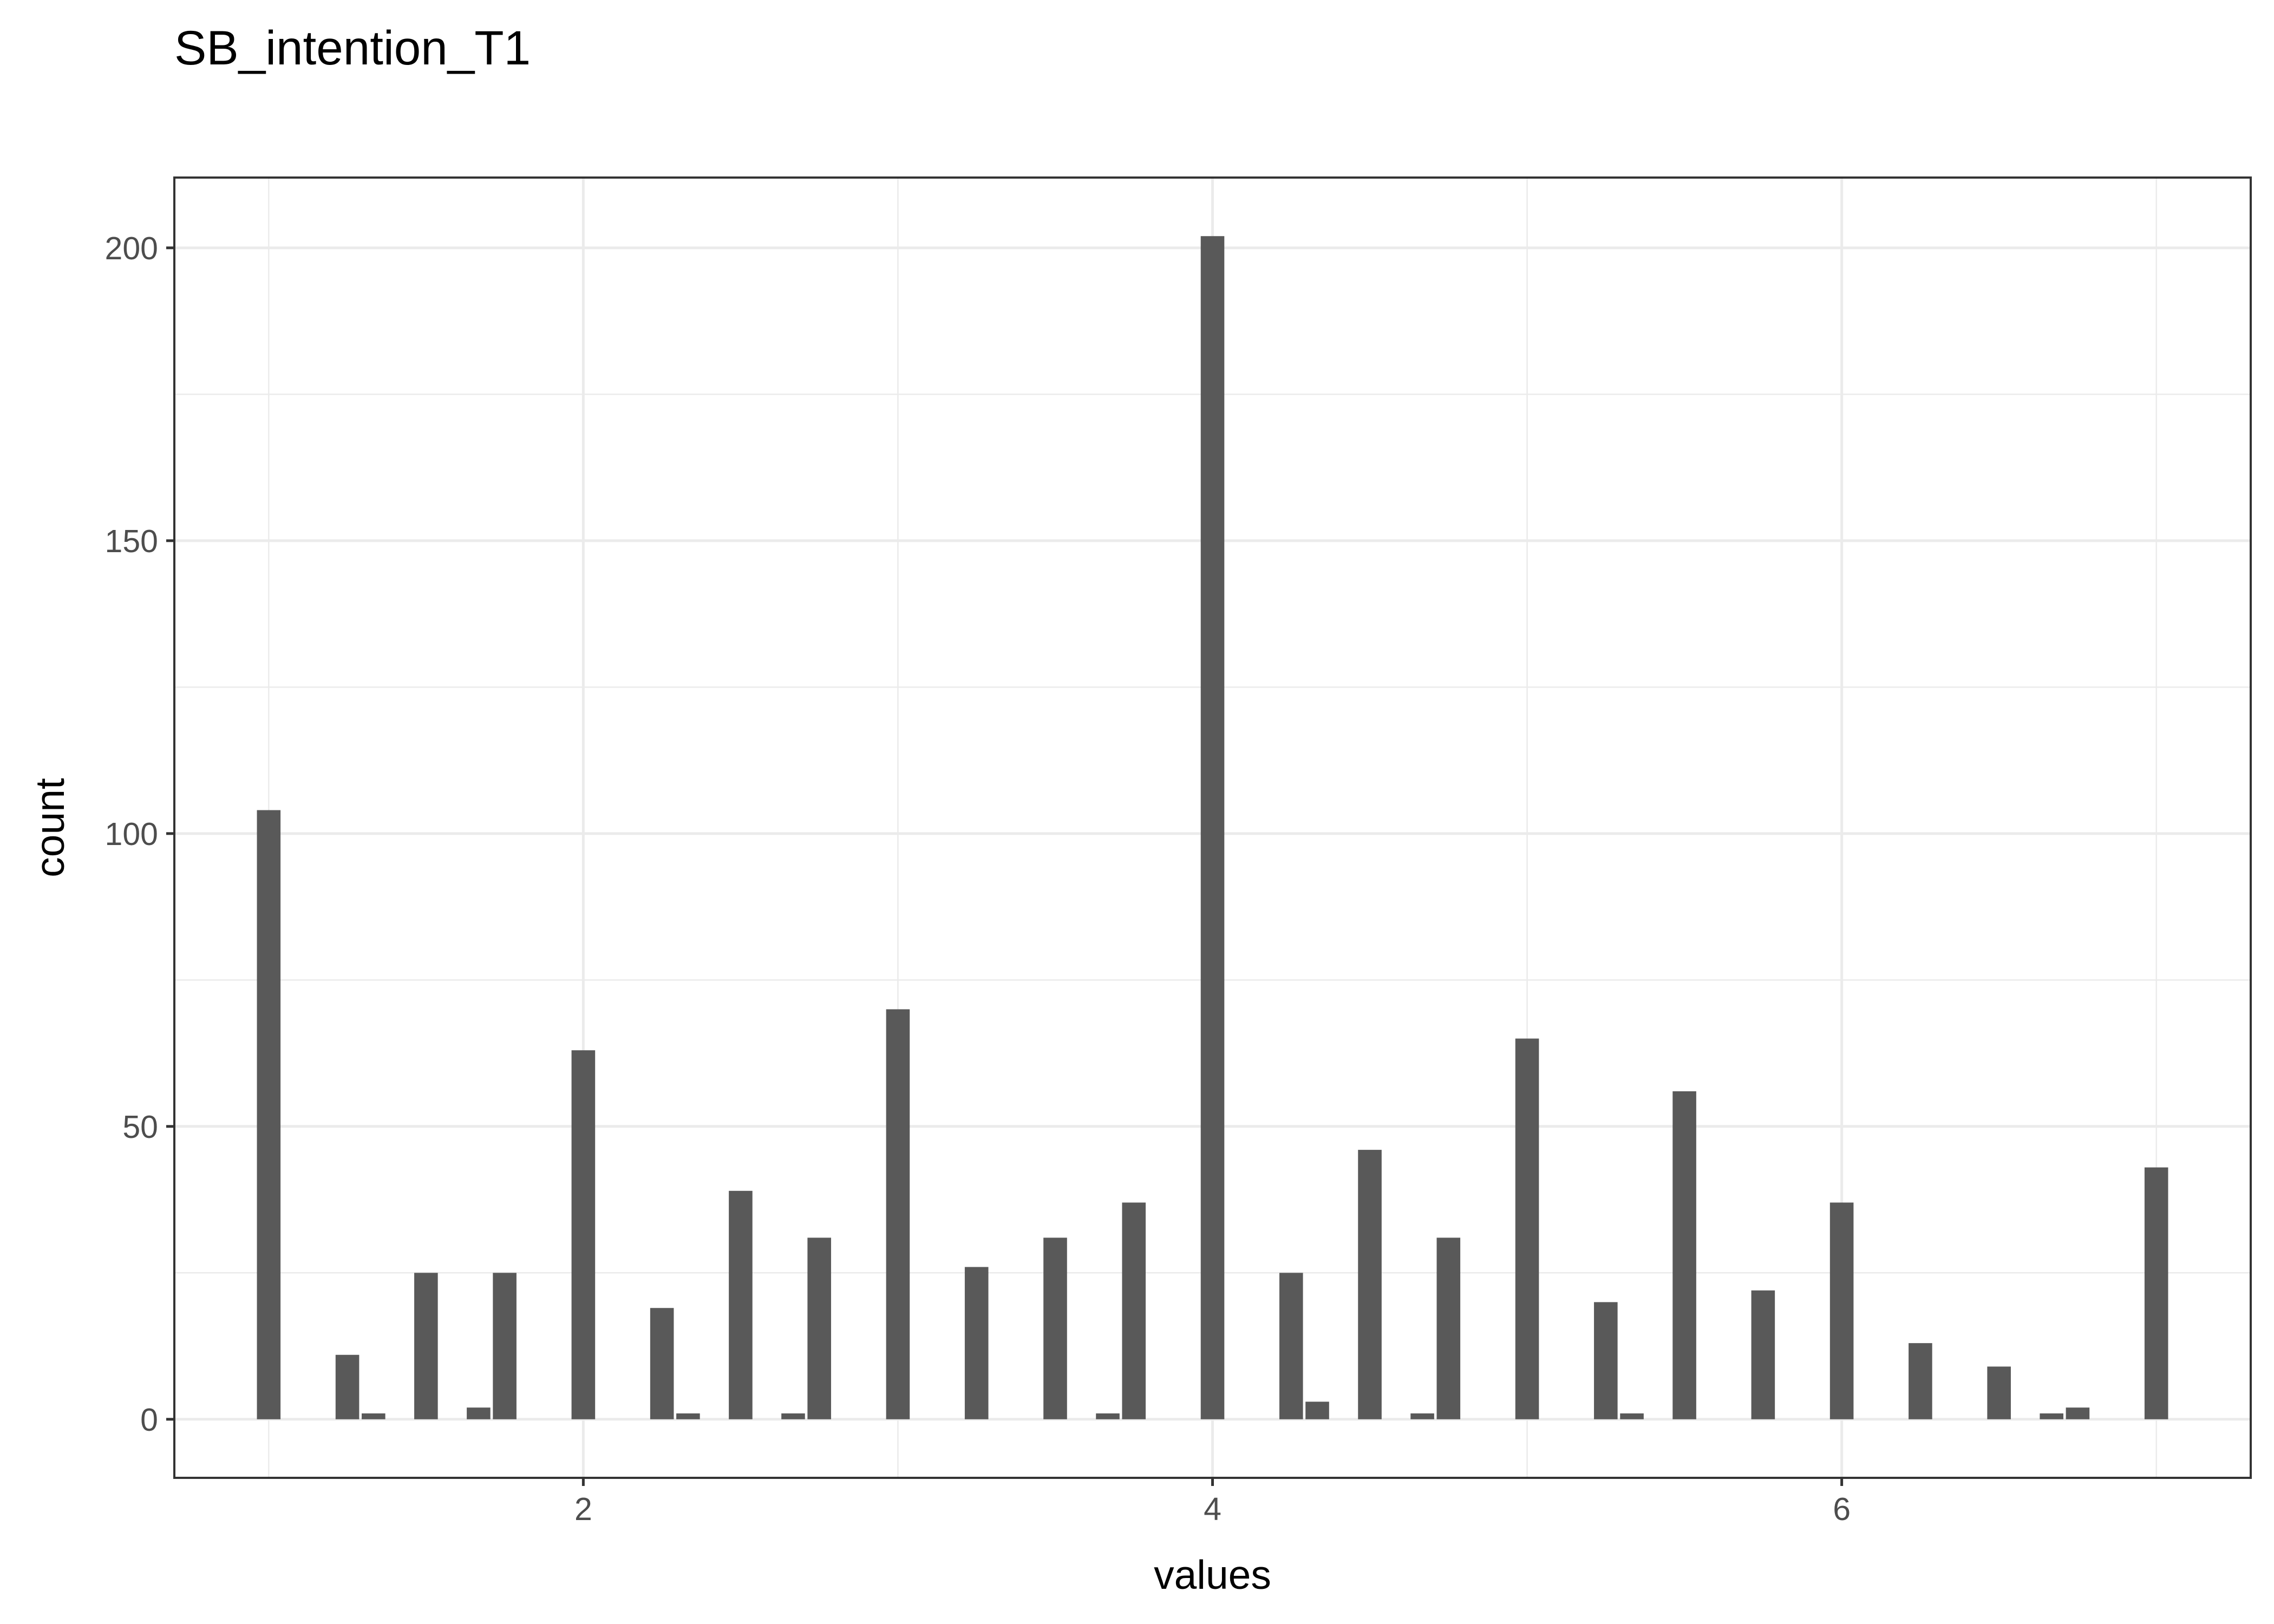  What do you see at coordinates (1212, 1509) in the screenshot?
I see `x-tick-label: 4` at bounding box center [1212, 1509].